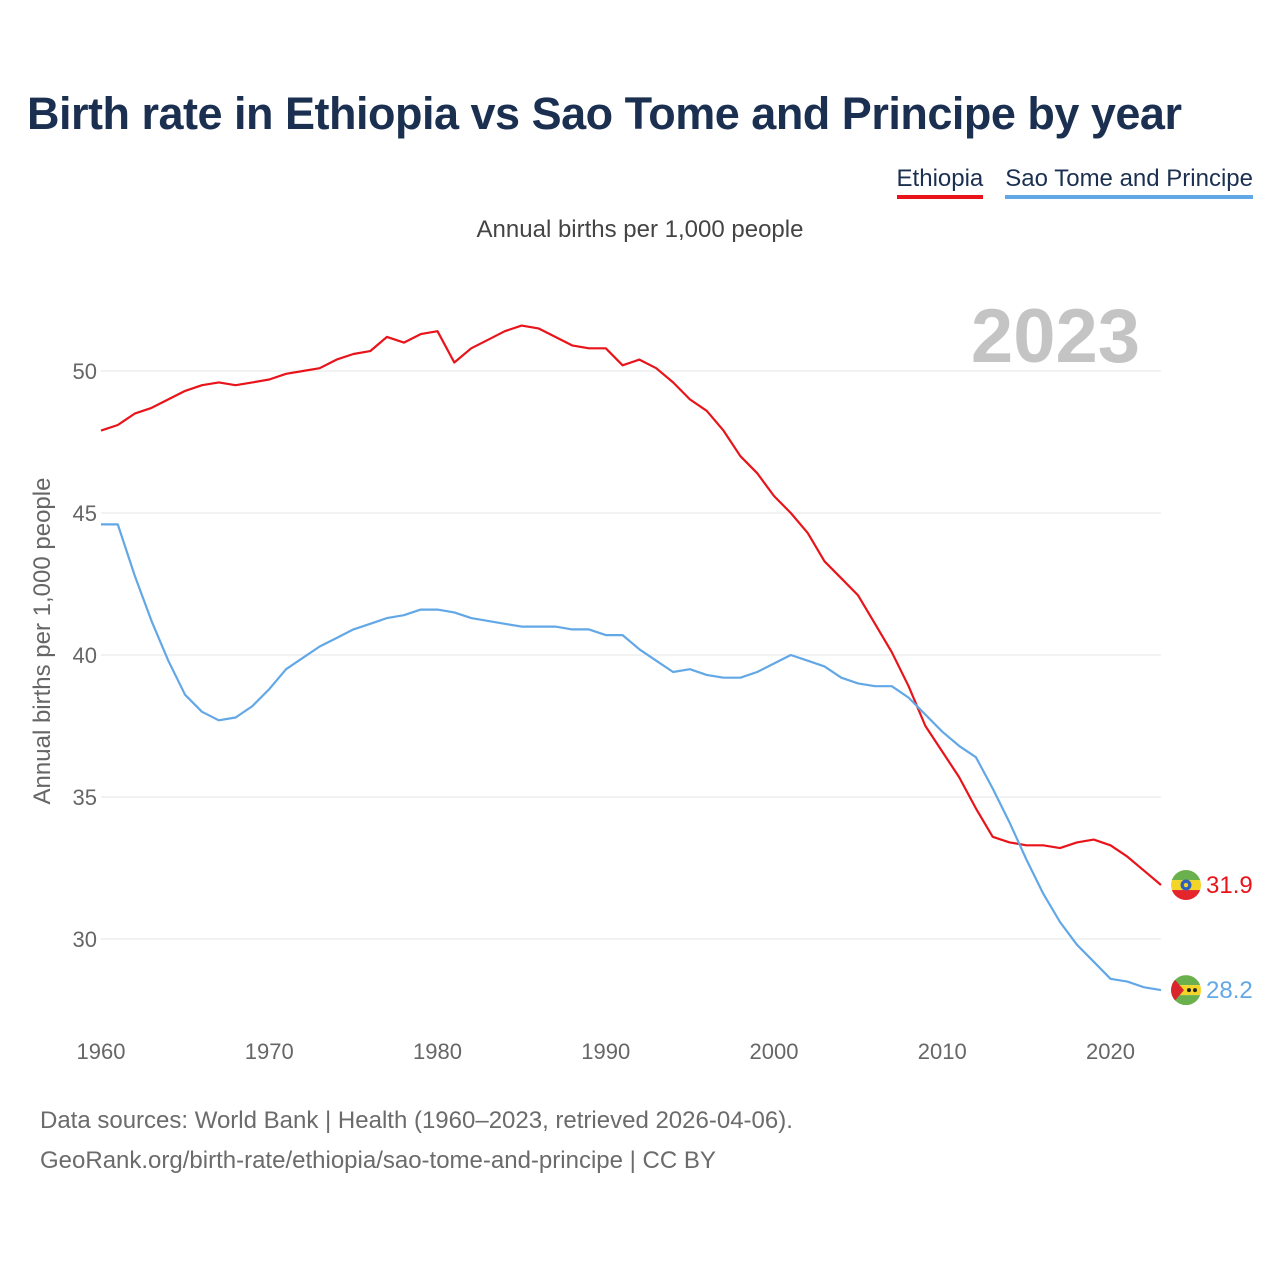 This screenshot has height=1280, width=1280. Describe the element at coordinates (269, 1051) in the screenshot. I see `x-tick-label: 1970` at that location.